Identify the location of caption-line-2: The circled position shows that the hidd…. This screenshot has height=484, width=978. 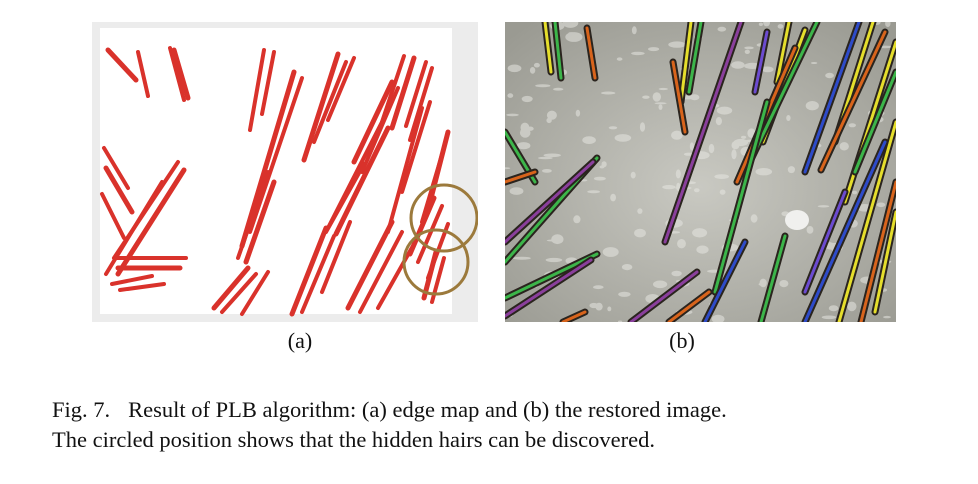
(353, 439).